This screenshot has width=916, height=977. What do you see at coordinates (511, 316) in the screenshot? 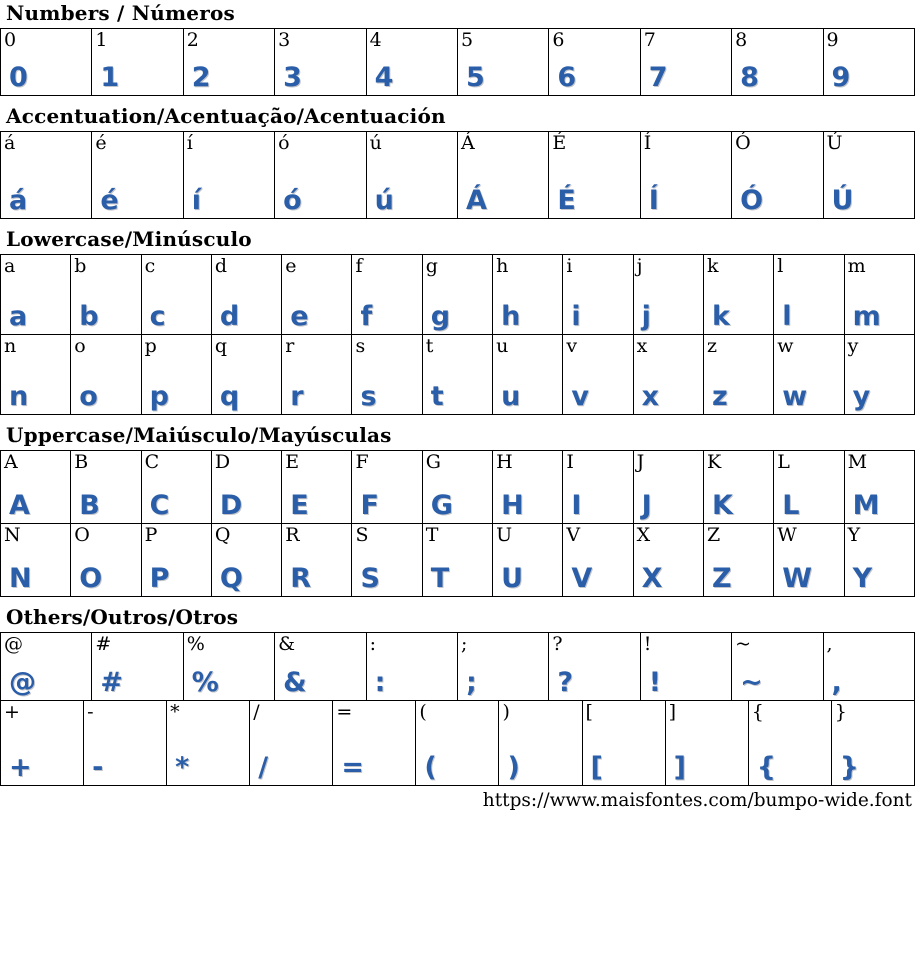
I see `glyph-sample: h` at bounding box center [511, 316].